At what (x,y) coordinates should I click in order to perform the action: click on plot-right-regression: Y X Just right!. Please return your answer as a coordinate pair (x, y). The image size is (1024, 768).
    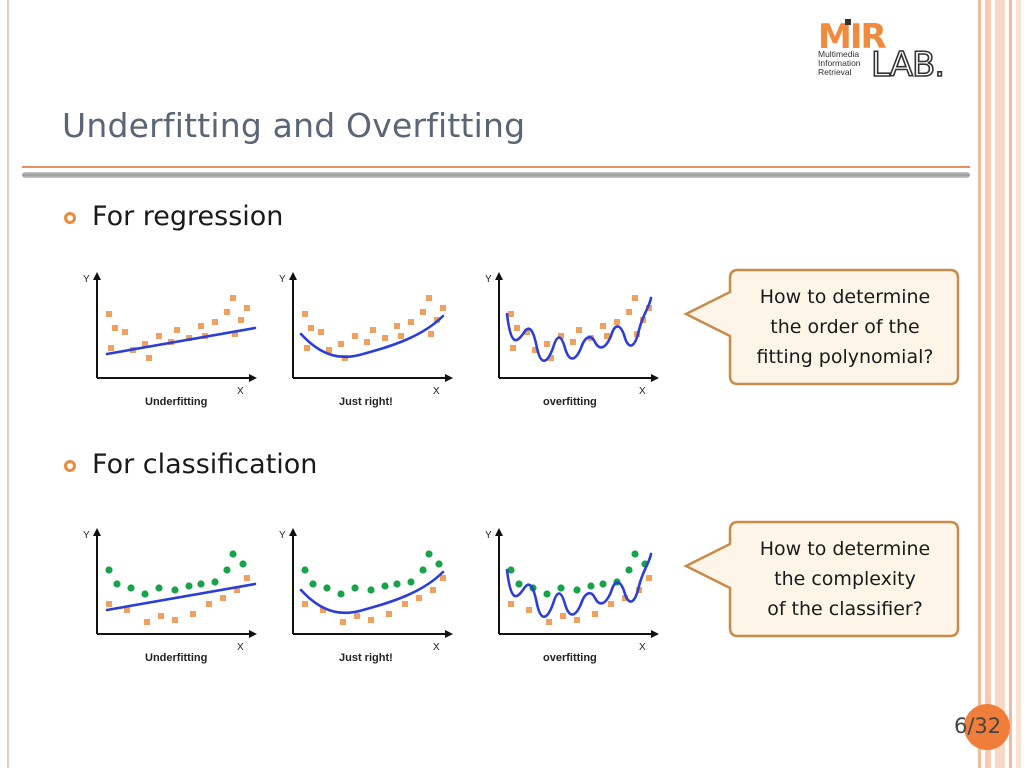
    Looking at the image, I should click on (366, 340).